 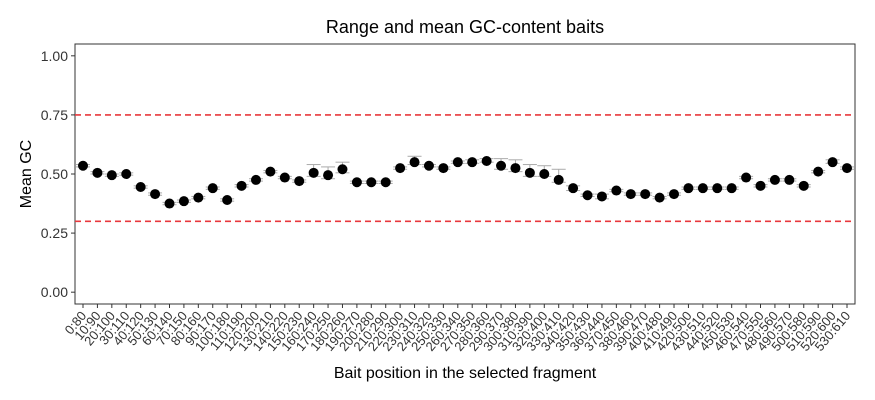 I want to click on y-axis: 0.00 0.25 0.50 0.75 1.00, so click(x=58, y=174).